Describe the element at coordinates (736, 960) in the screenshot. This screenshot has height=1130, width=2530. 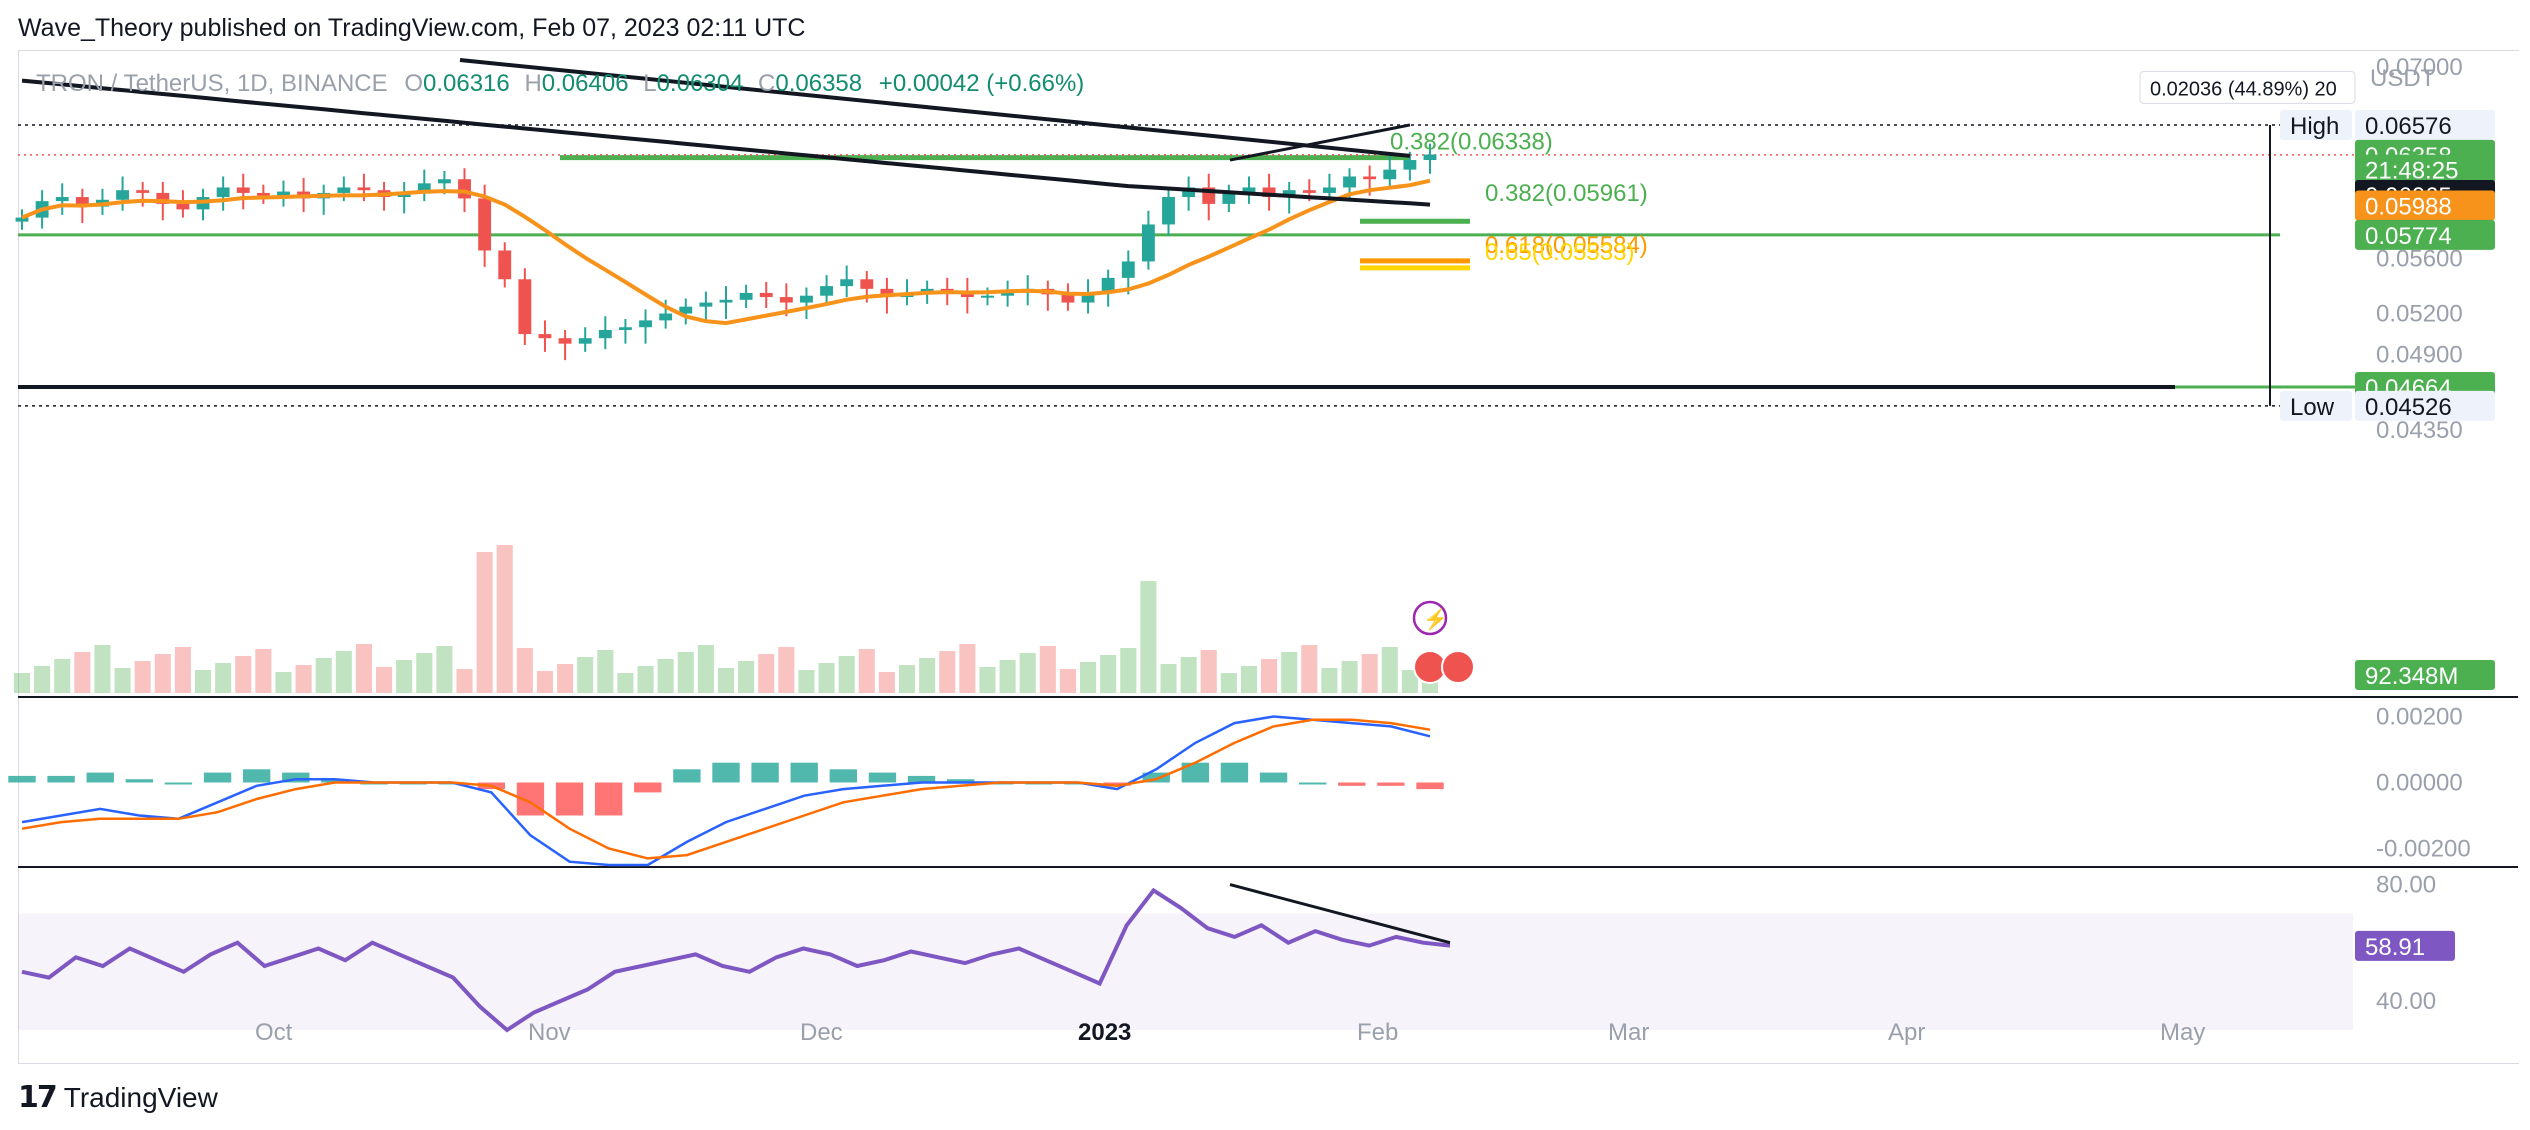
I see `rsi-line` at that location.